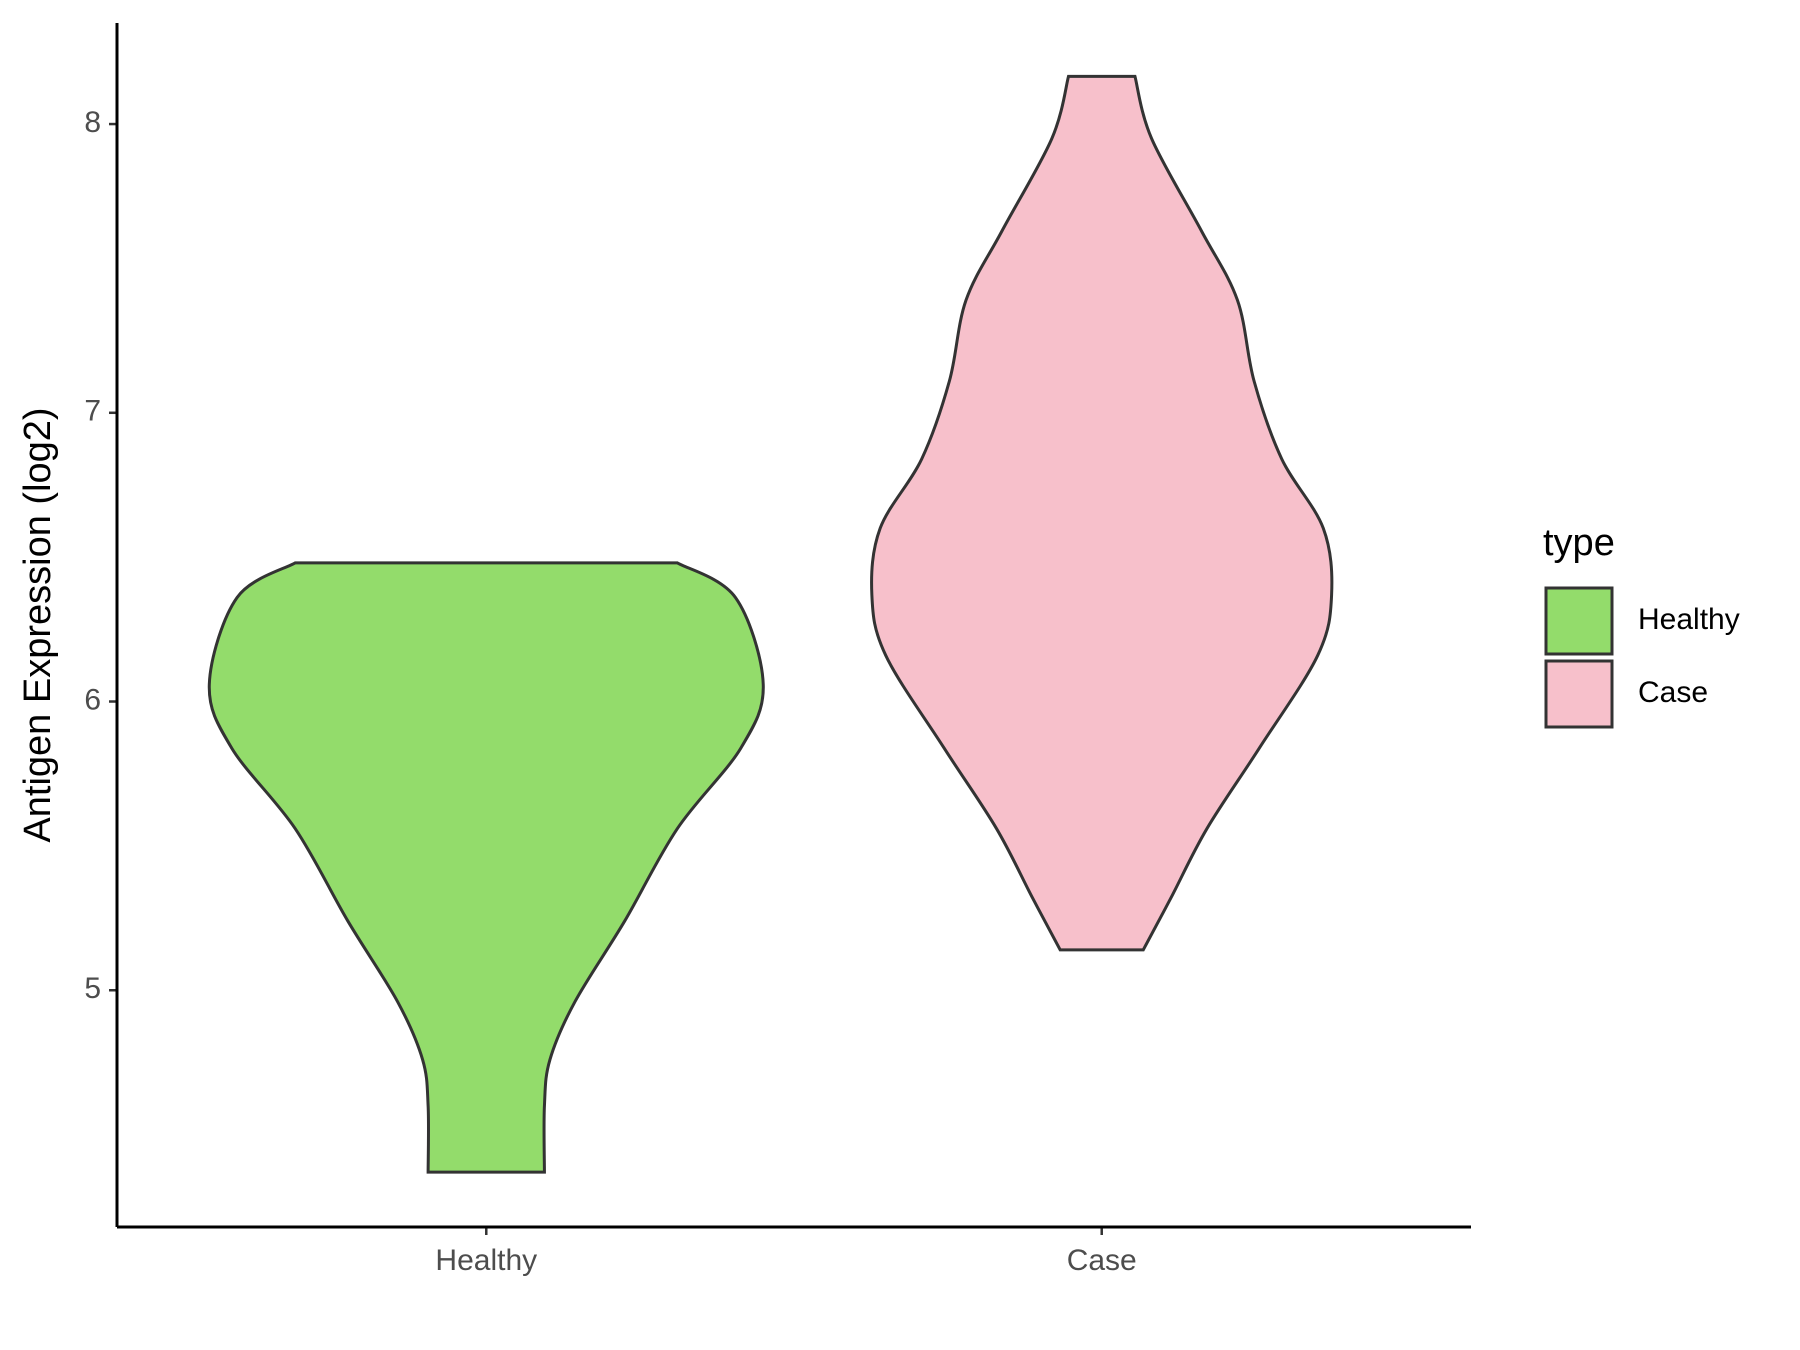 This screenshot has height=1350, width=1800. Describe the element at coordinates (1673, 692) in the screenshot. I see `legend-label: Case` at that location.